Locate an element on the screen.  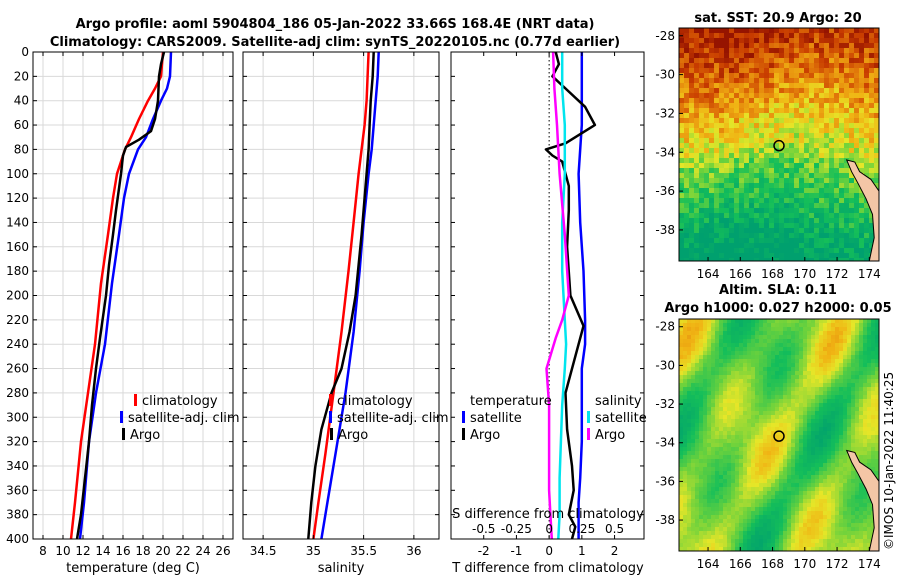
y-tick-label: 60 is located at coordinates (21, 125).